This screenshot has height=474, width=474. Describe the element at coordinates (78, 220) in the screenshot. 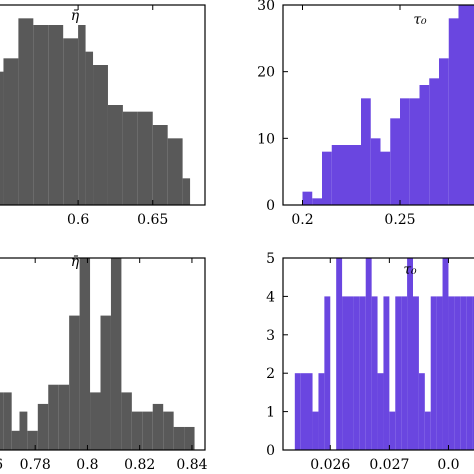

I see `x-tick-label: 0.6` at that location.